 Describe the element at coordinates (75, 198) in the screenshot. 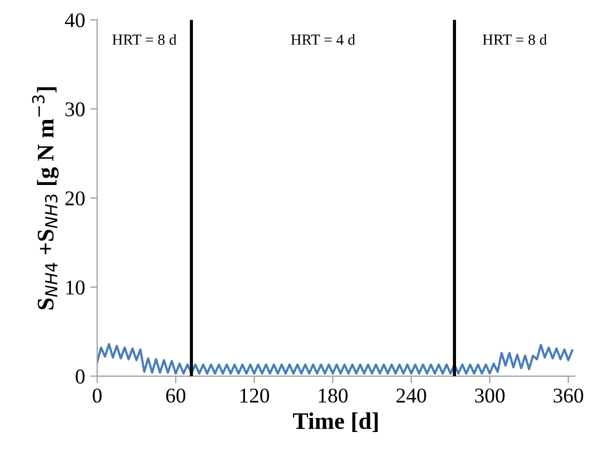

I see `y-tick-label: 20` at that location.